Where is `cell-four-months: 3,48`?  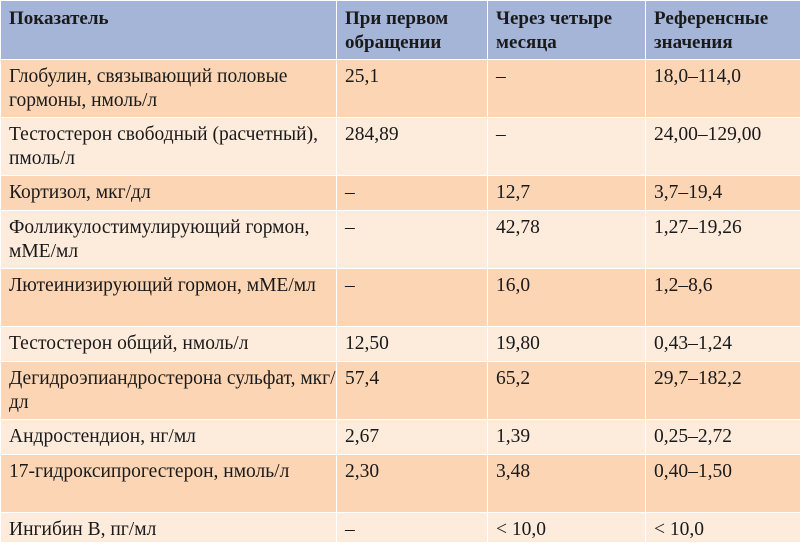 cell-four-months: 3,48 is located at coordinates (567, 484).